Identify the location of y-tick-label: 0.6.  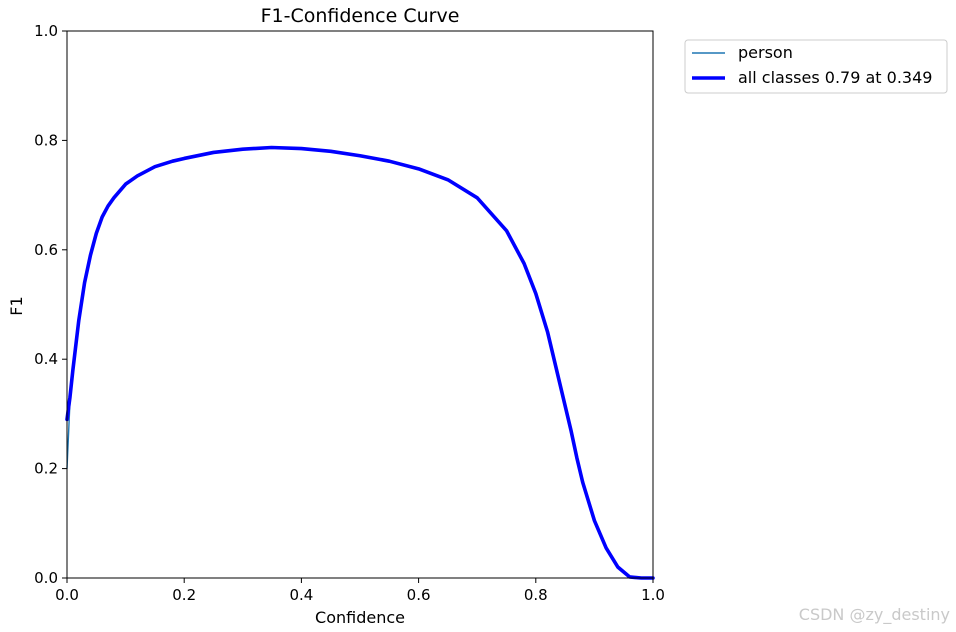
(46, 250).